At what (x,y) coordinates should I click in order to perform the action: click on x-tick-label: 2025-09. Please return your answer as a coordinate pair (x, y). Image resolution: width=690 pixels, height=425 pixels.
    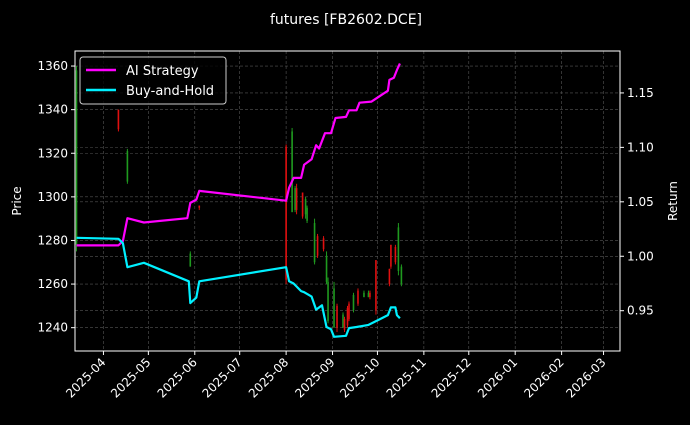
    Looking at the image, I should click on (314, 377).